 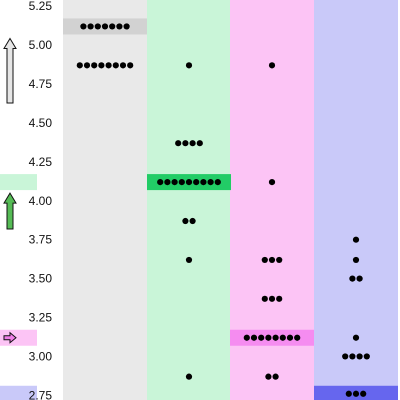 What do you see at coordinates (41, 356) in the screenshot?
I see `y-tick-label: 3.00` at bounding box center [41, 356].